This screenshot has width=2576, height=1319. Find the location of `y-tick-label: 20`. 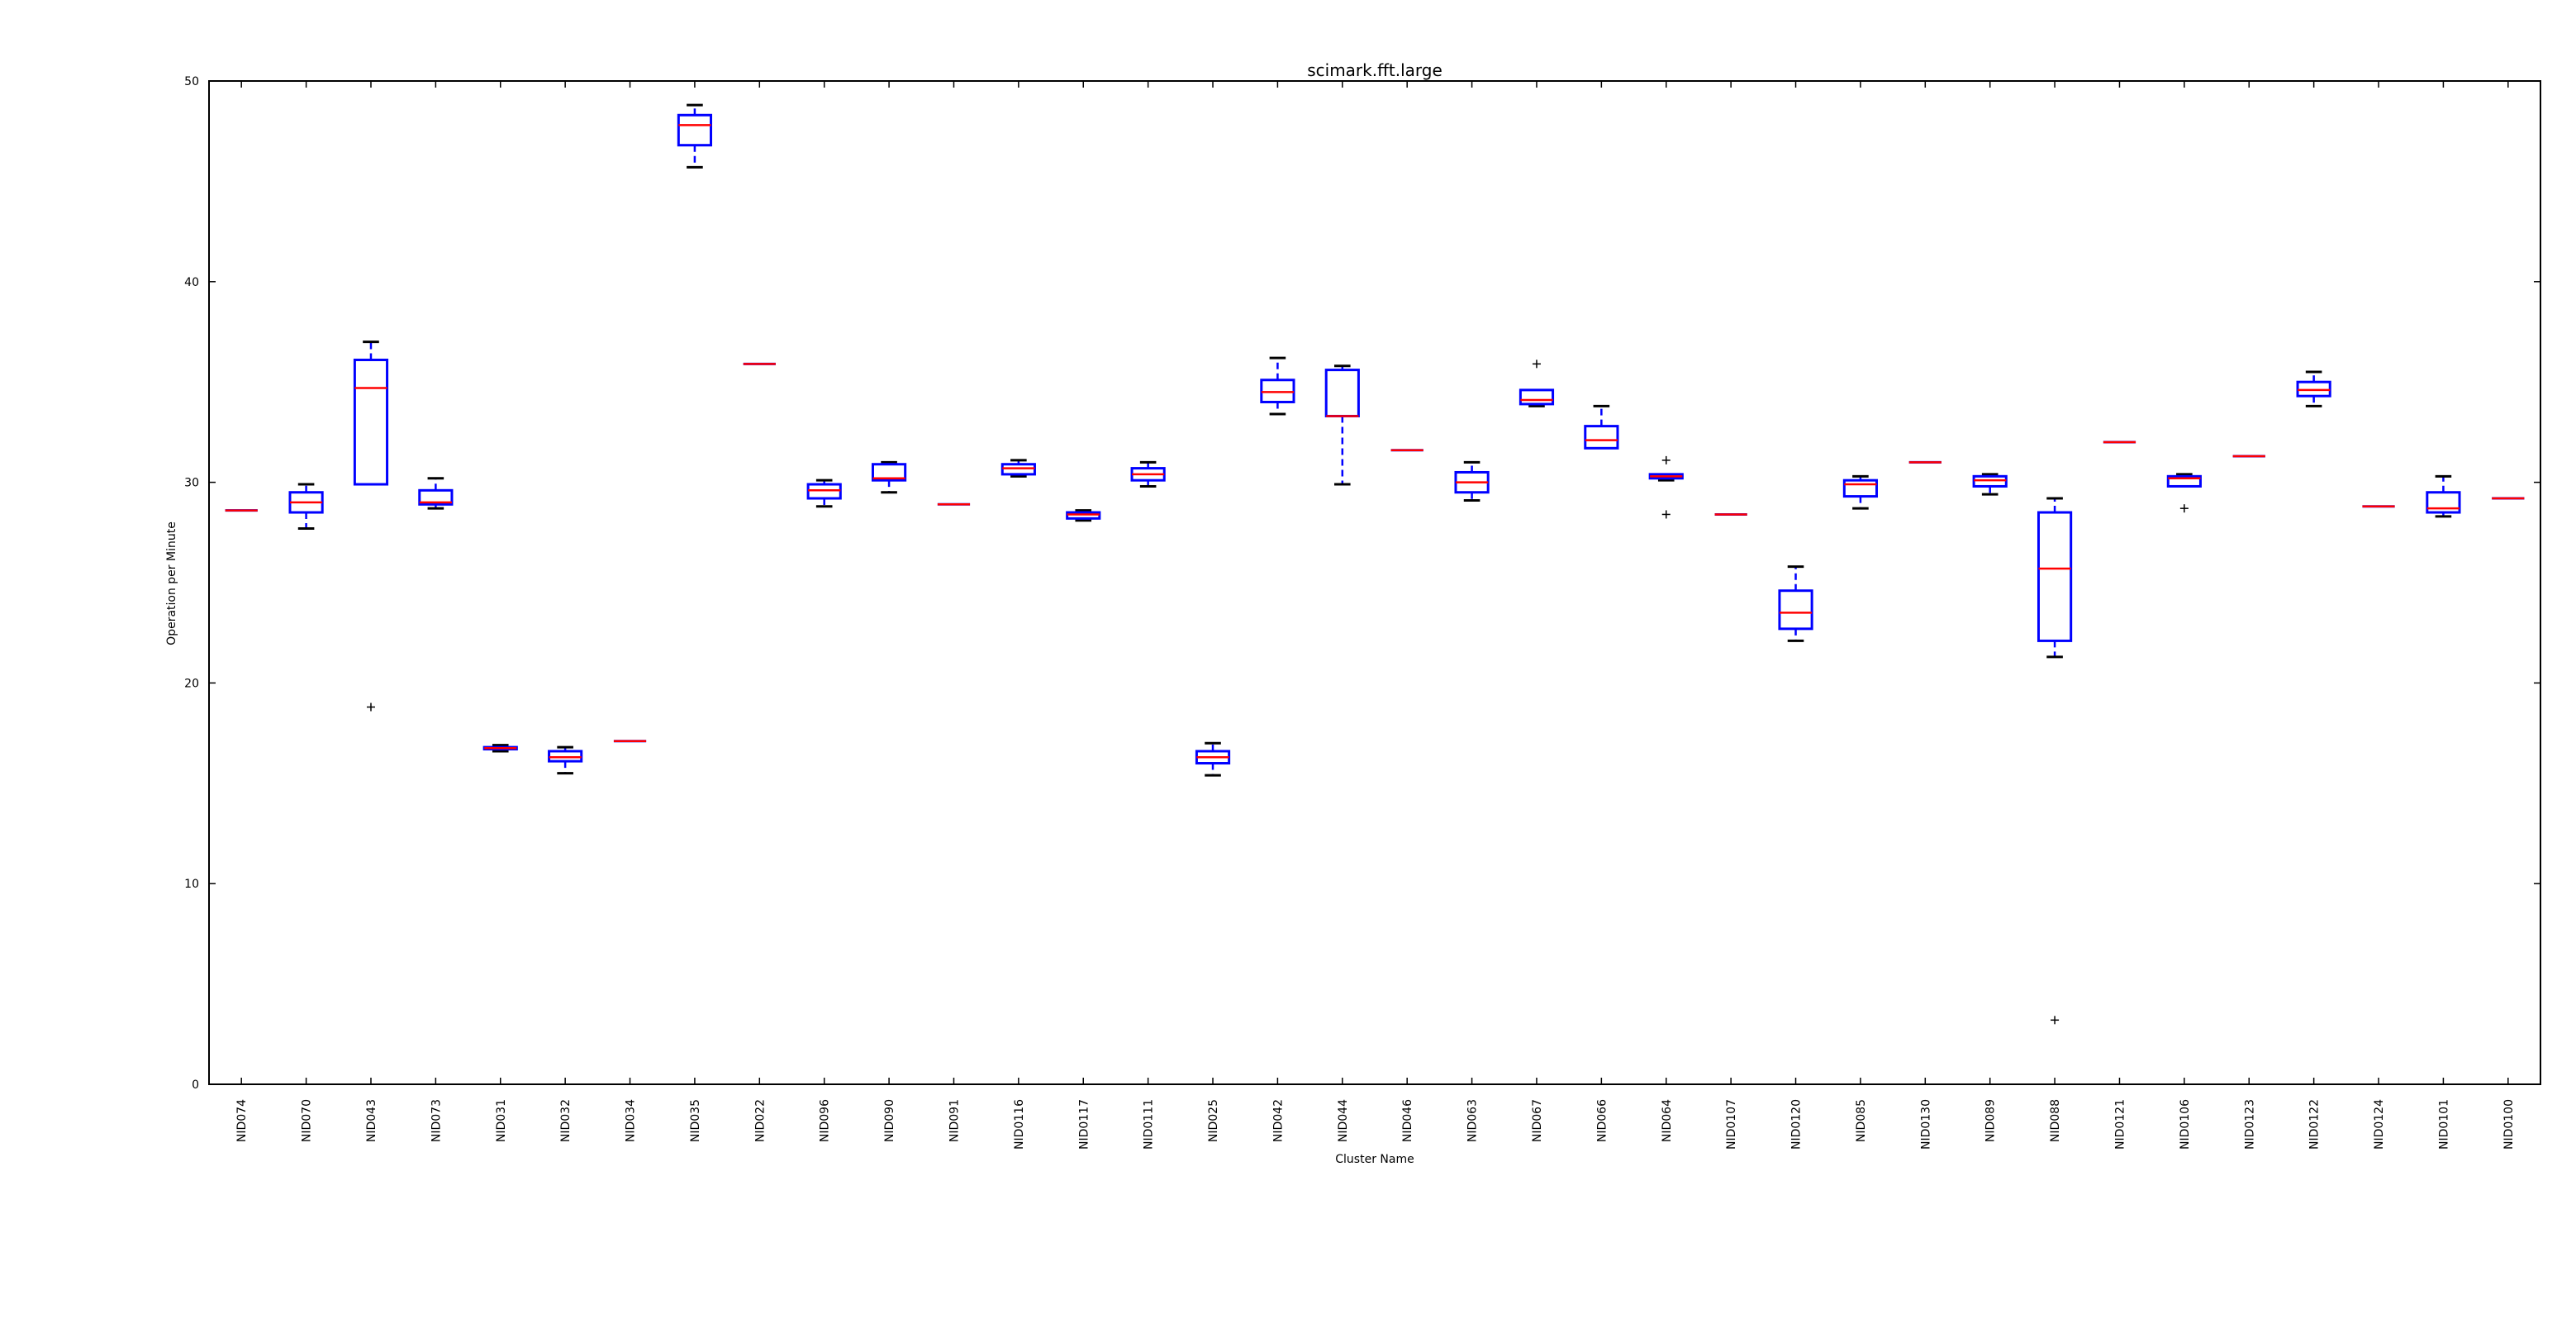

y-tick-label: 20 is located at coordinates (191, 683).